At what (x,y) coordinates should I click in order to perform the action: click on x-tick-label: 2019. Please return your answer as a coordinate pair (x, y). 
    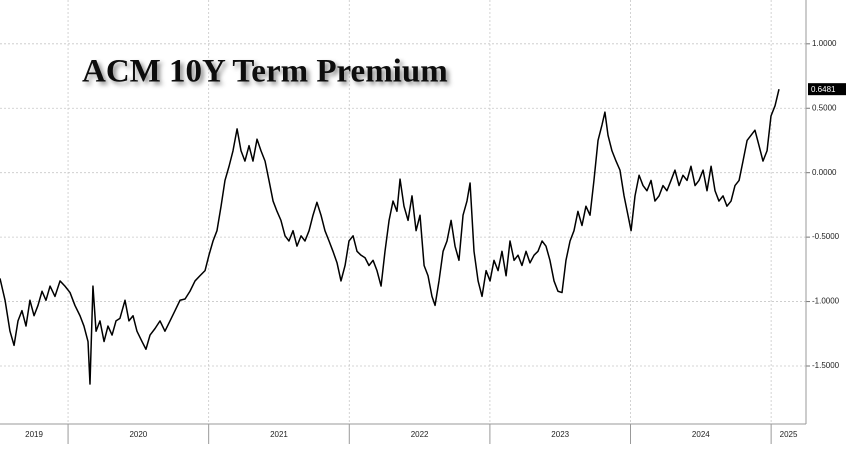
    Looking at the image, I should click on (34, 434).